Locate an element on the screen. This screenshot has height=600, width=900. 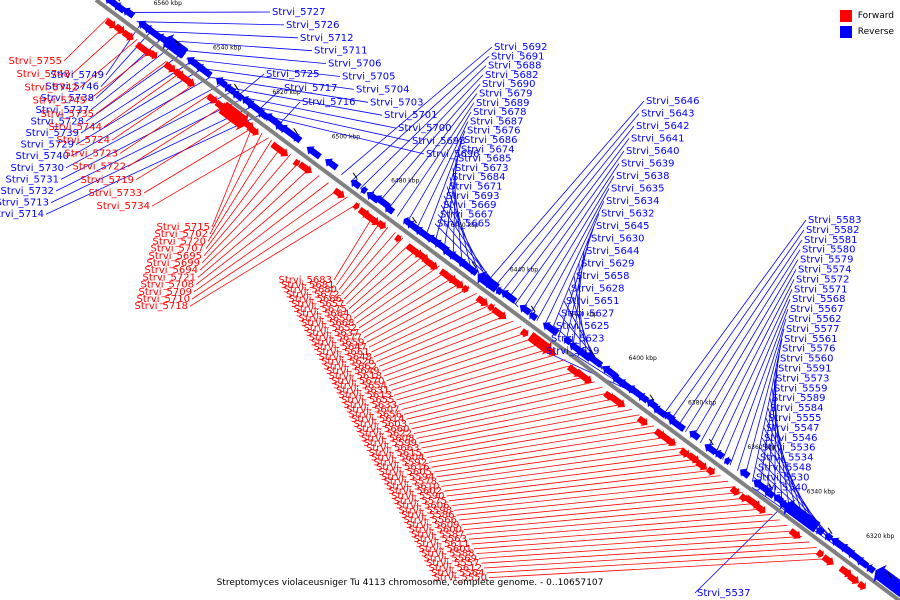
reverse-gene-label: Strvi_5685 is located at coordinates (485, 159).